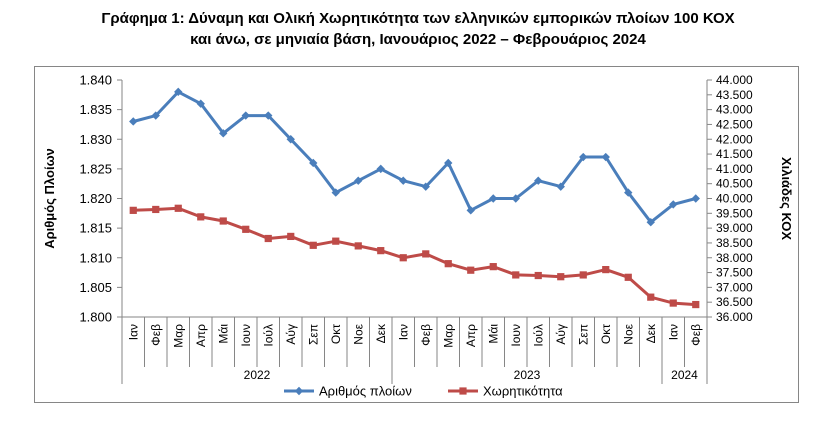  I want to click on y-right-tick-label: 41.500, so click(734, 154).